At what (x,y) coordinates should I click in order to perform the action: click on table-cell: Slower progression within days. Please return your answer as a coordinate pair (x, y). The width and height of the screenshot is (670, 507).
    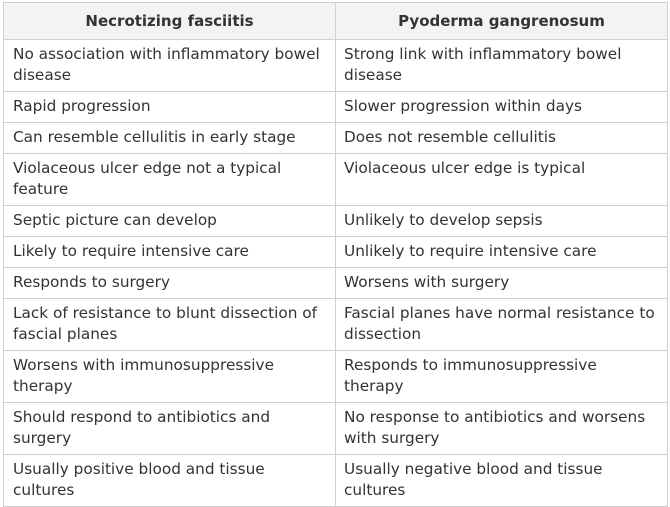
    Looking at the image, I should click on (501, 107).